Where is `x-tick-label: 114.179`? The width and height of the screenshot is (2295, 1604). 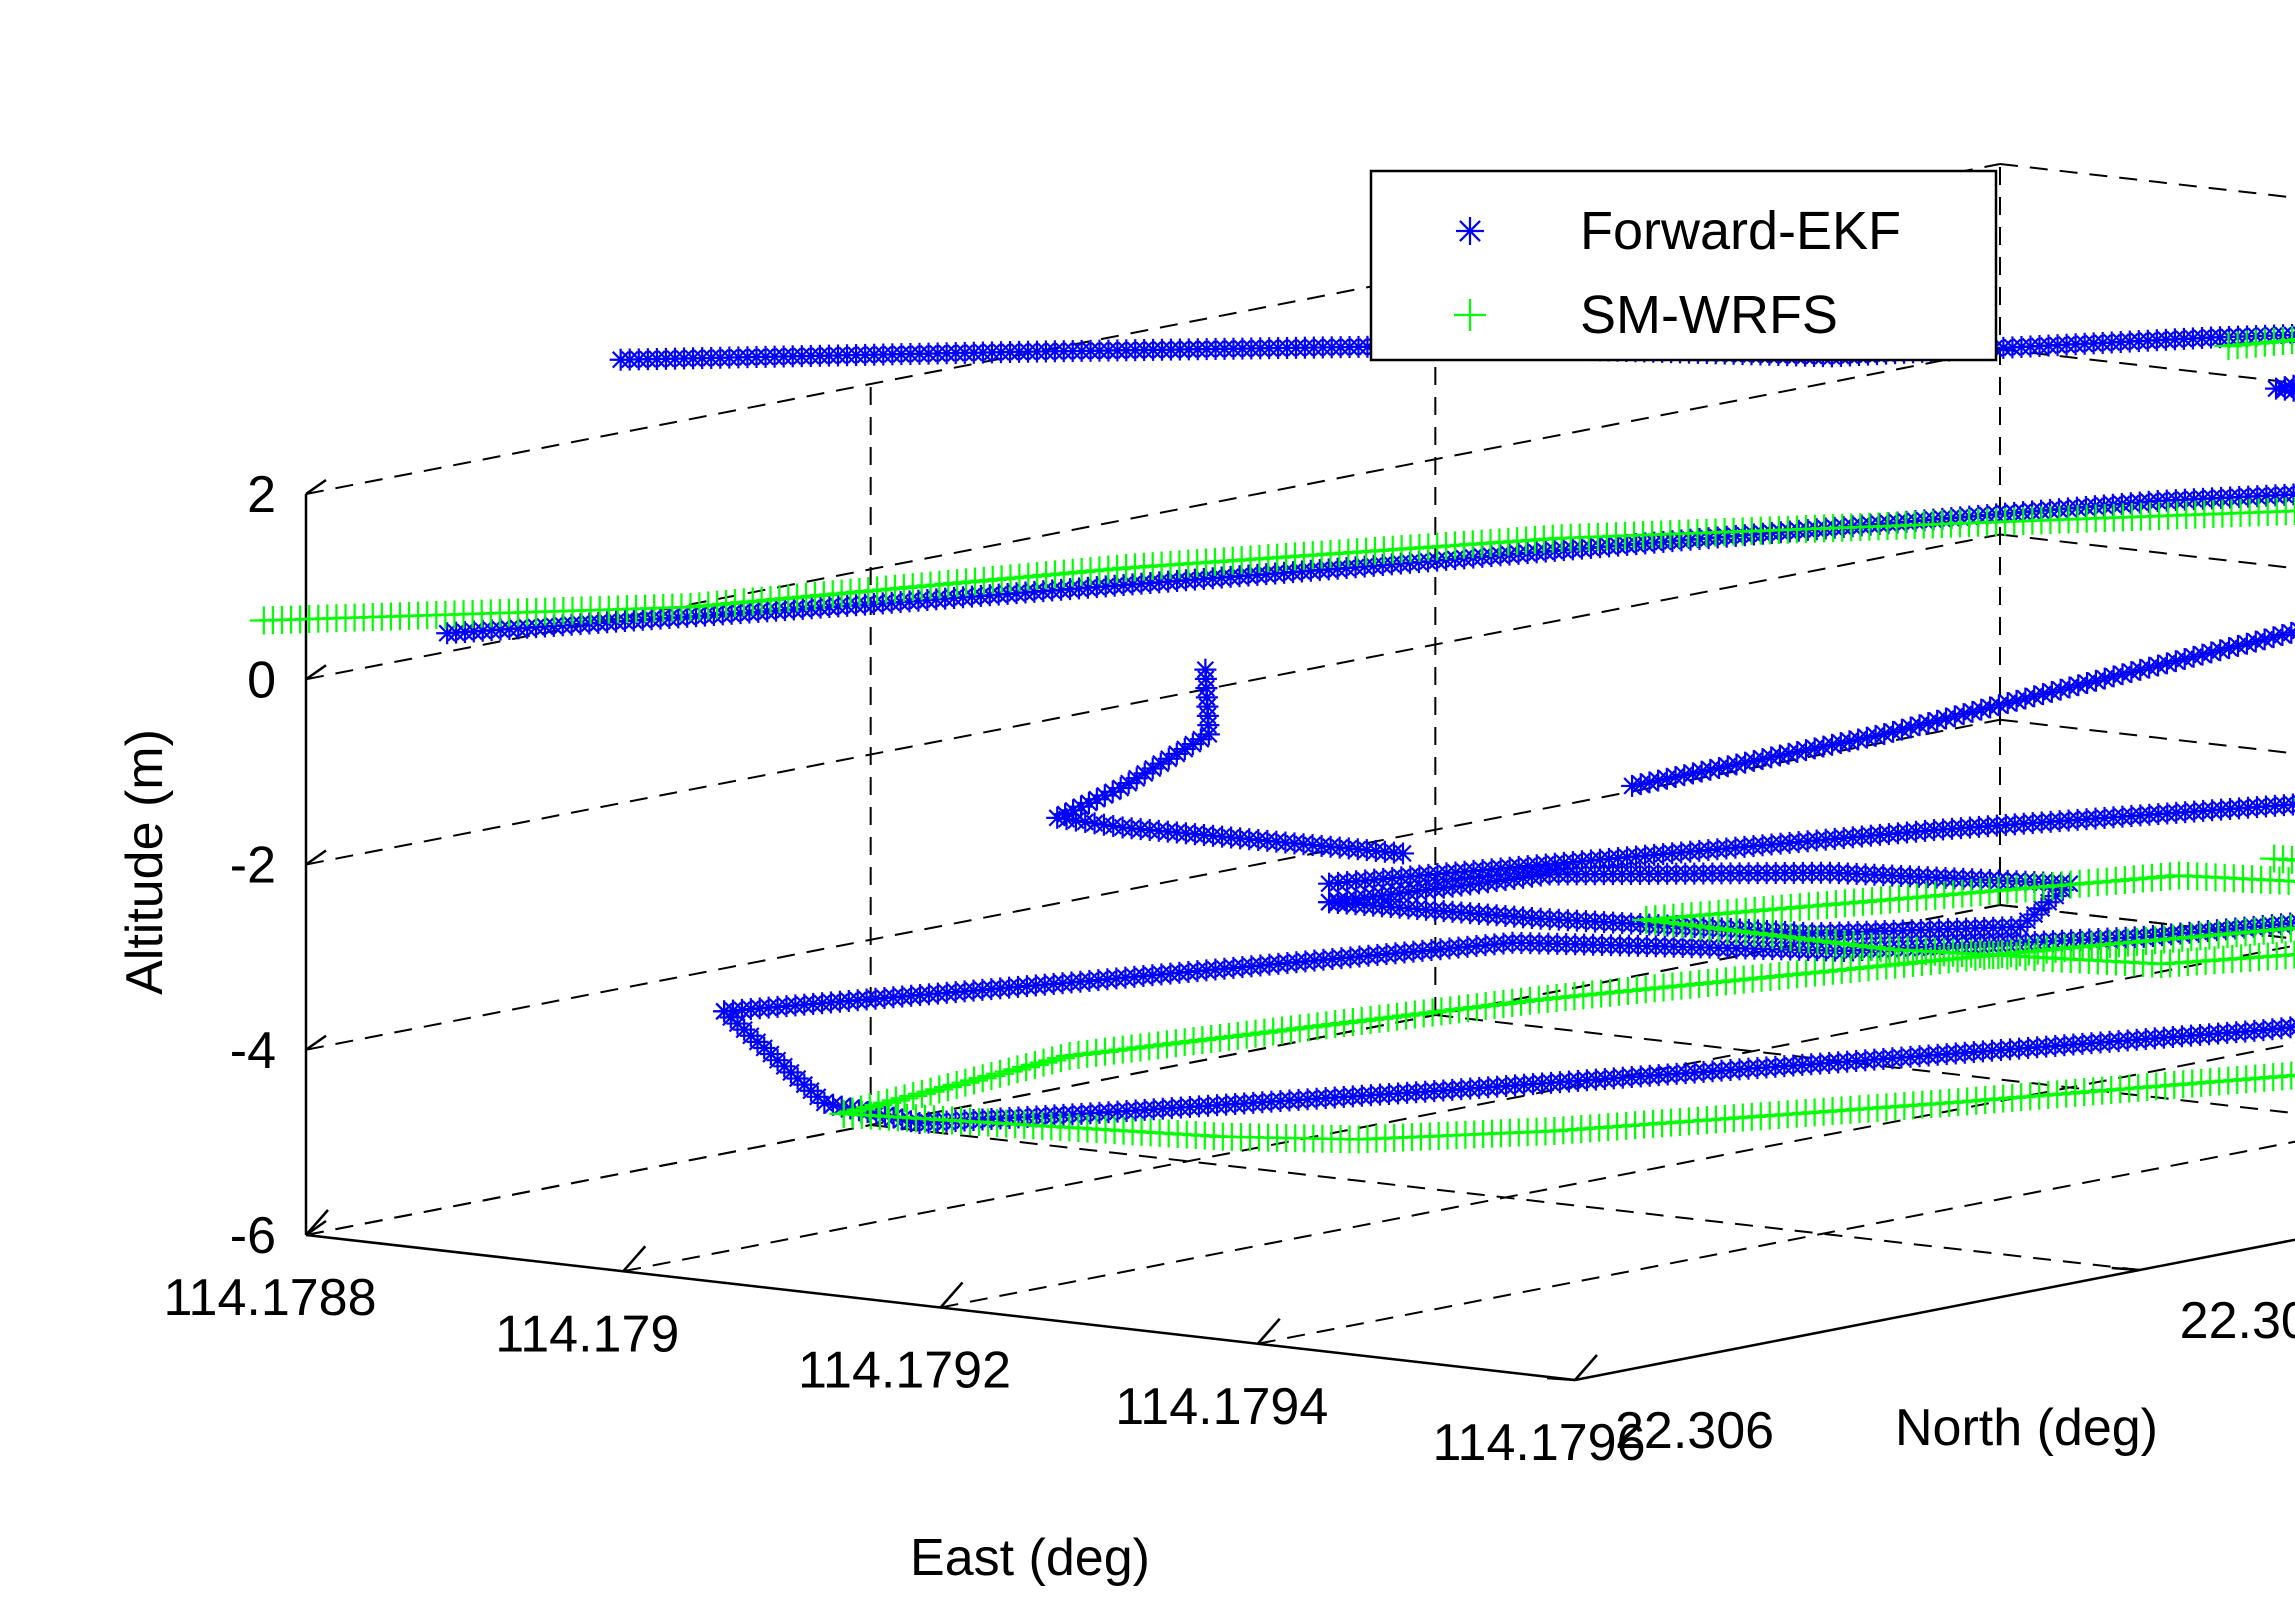
x-tick-label: 114.179 is located at coordinates (587, 1334).